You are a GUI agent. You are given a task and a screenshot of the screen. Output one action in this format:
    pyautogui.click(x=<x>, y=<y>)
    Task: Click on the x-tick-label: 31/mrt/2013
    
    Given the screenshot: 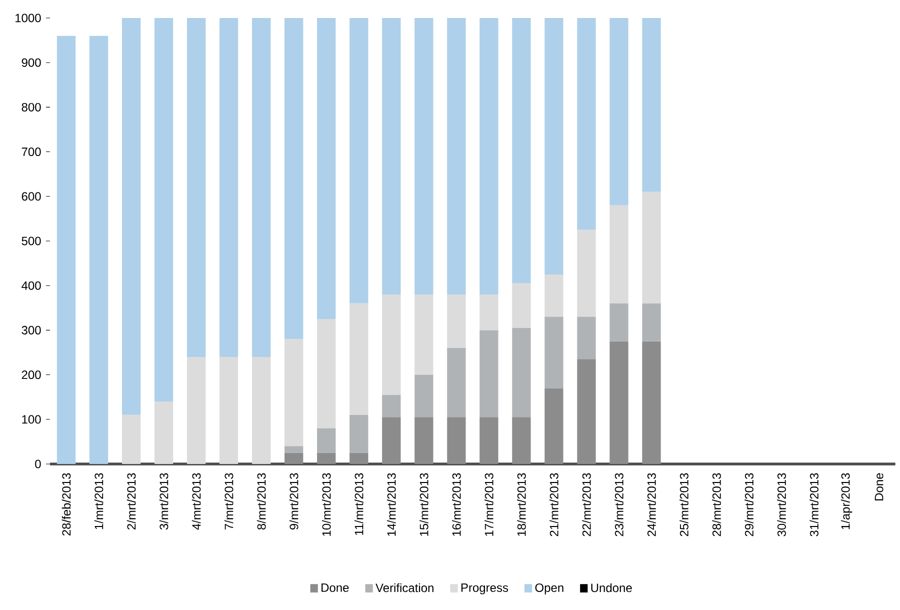 What is the action you would take?
    pyautogui.click(x=814, y=504)
    